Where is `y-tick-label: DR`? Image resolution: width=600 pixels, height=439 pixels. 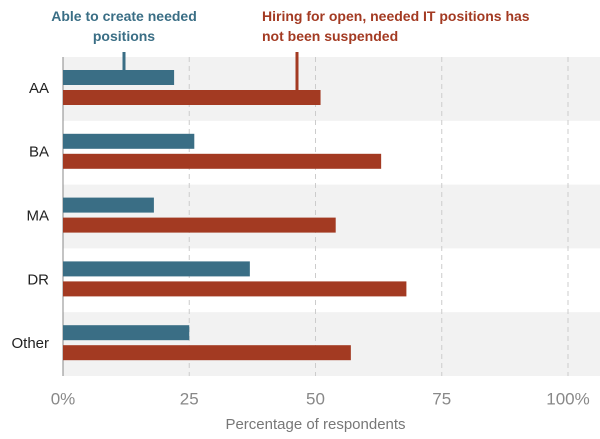 y-tick-label: DR is located at coordinates (38, 279).